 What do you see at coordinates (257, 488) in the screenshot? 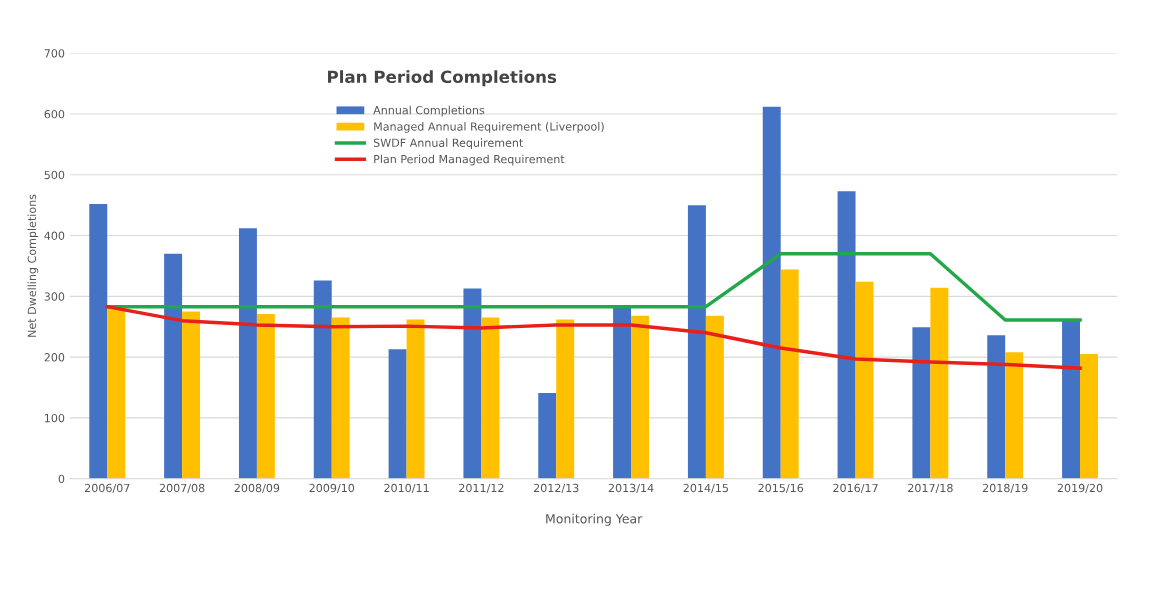
I see `x-tick-label: 2008/09` at bounding box center [257, 488].